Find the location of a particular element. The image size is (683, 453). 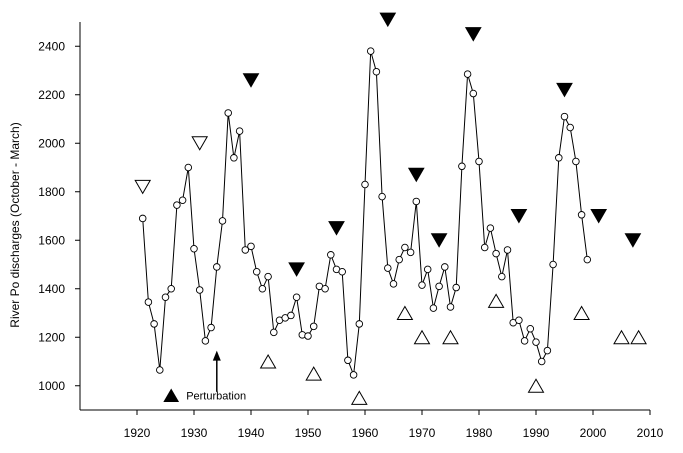

y-tick-label: 1800 is located at coordinates (51, 192).